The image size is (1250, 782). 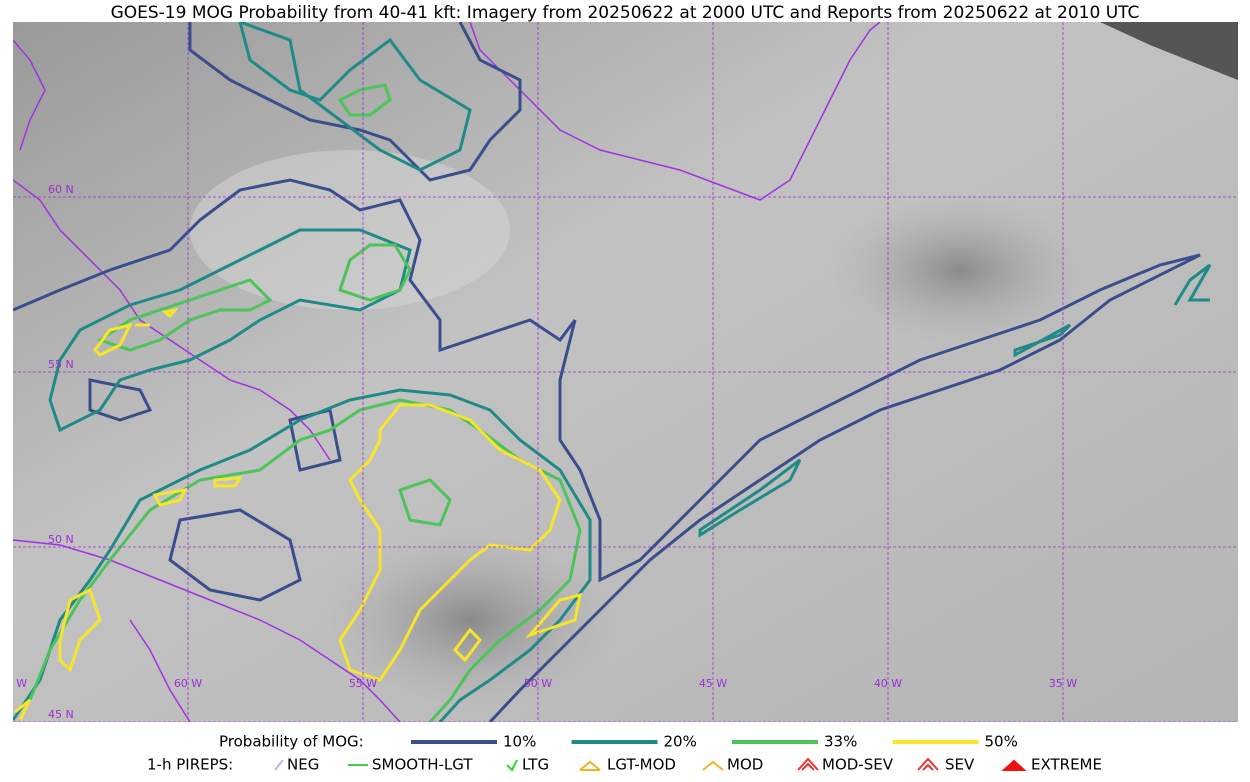 What do you see at coordinates (960, 765) in the screenshot?
I see `legend-label: SEV` at bounding box center [960, 765].